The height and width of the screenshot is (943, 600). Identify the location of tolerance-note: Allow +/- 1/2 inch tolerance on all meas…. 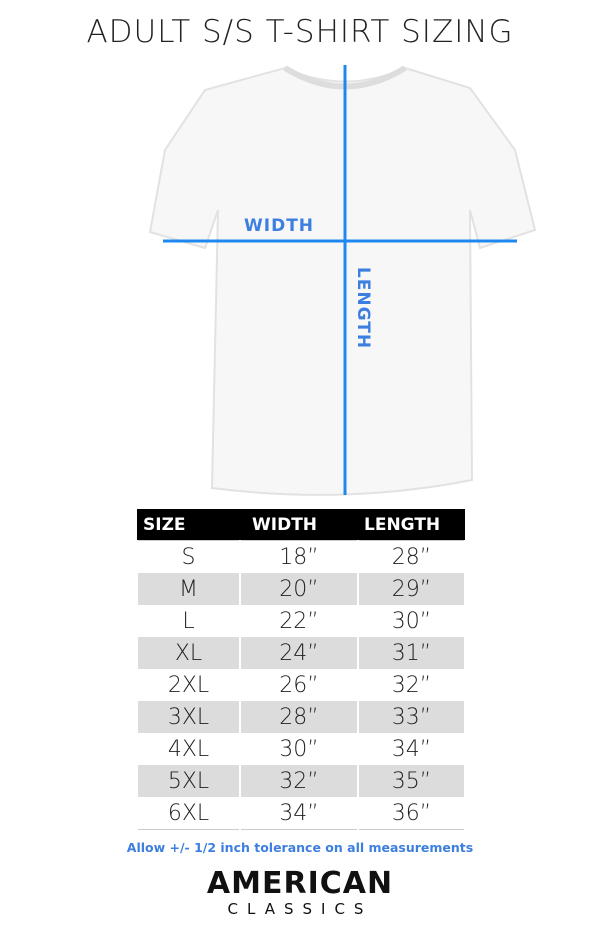
(300, 847).